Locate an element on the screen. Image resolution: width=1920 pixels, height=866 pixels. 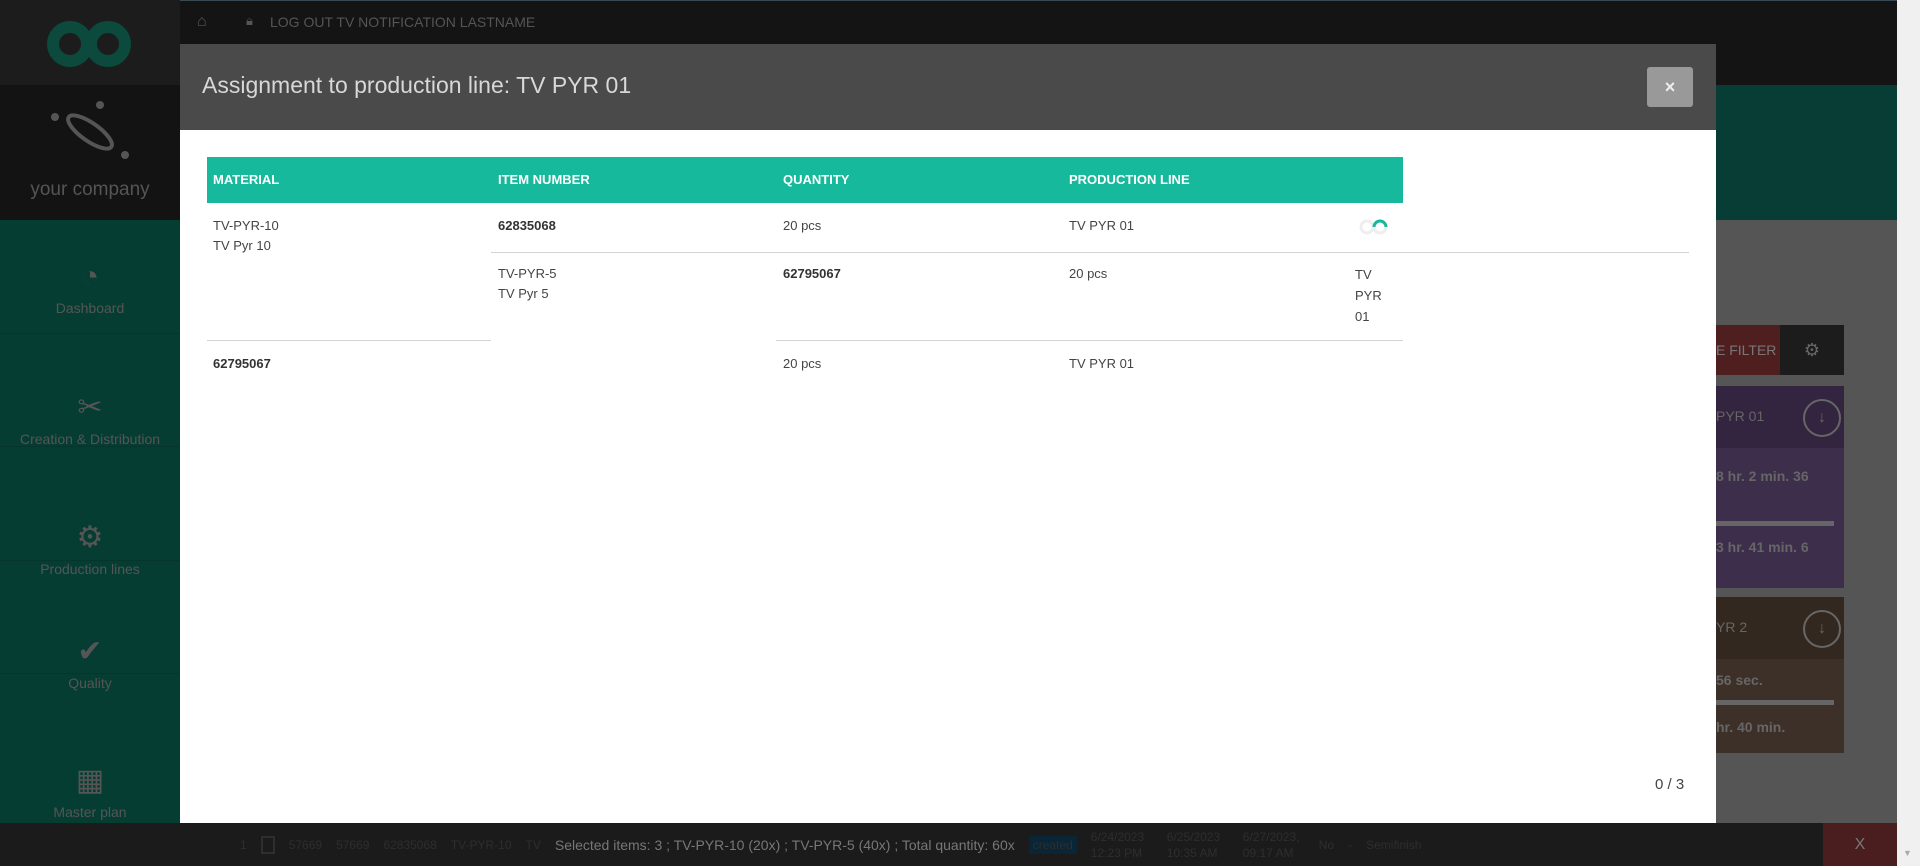
loading-spinner-icon is located at coordinates (1373, 227).